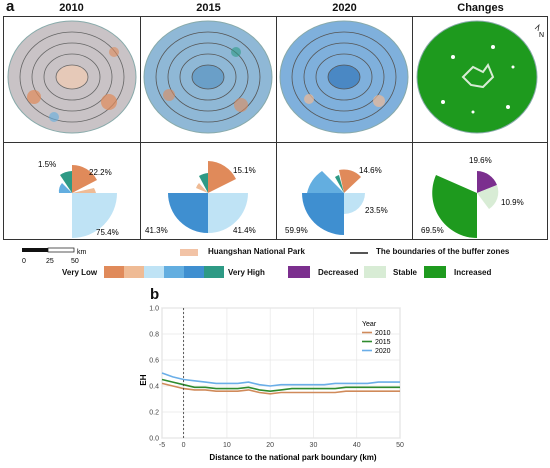  What do you see at coordinates (357, 445) in the screenshot?
I see `x-tick-label-5: 40` at bounding box center [357, 445].